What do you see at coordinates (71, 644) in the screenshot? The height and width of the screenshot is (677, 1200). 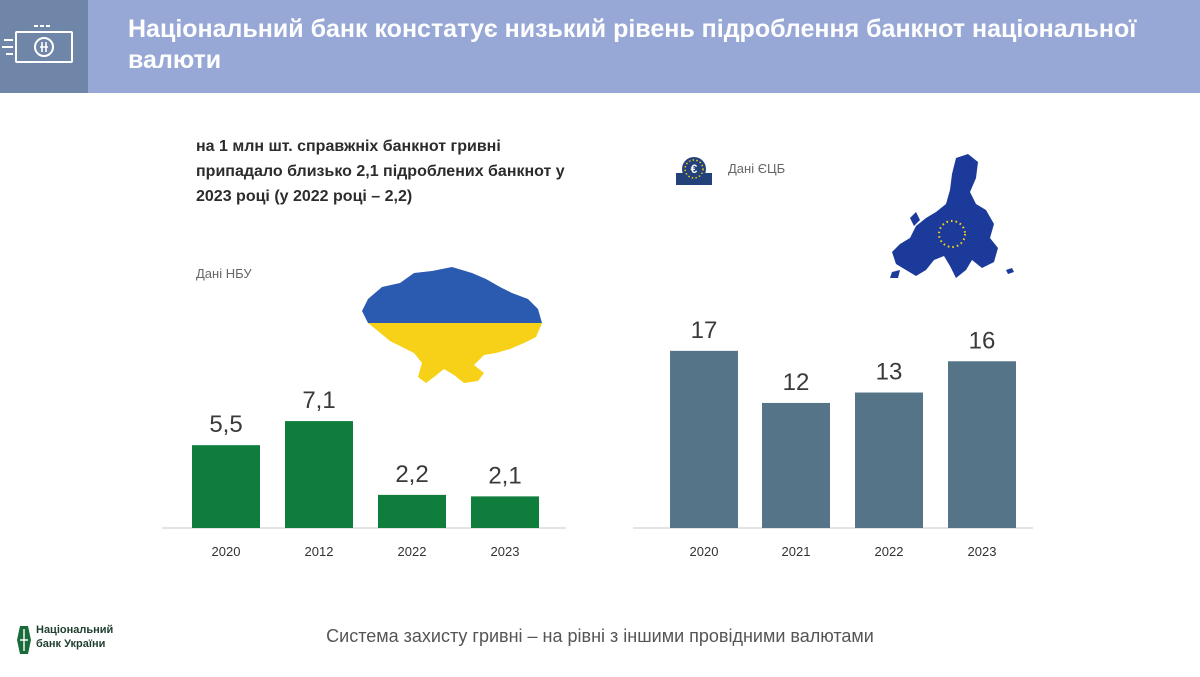 I see `logo-line-2: банк України` at bounding box center [71, 644].